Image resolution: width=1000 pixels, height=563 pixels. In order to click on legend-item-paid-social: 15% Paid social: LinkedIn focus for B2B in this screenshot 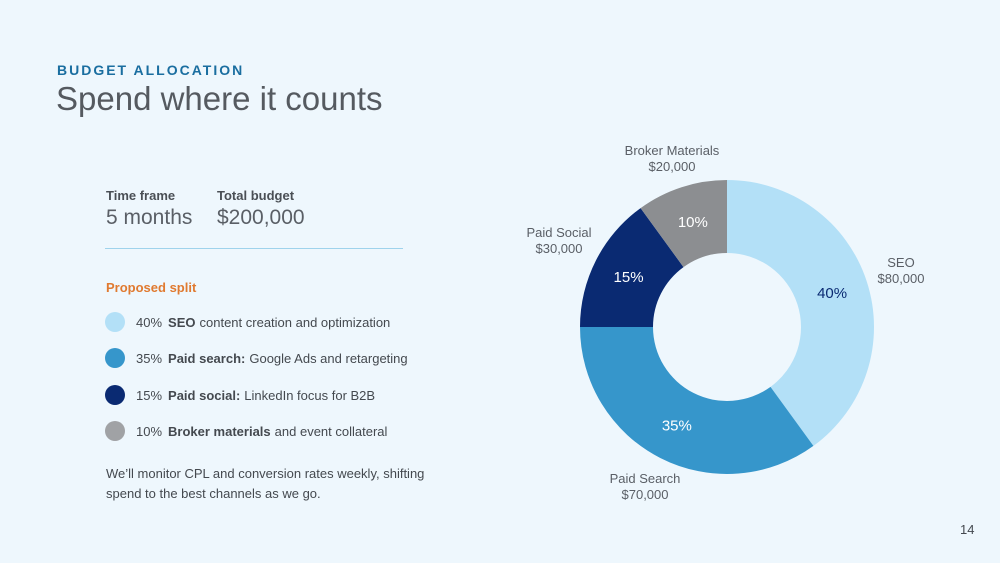, I will do `click(240, 395)`.